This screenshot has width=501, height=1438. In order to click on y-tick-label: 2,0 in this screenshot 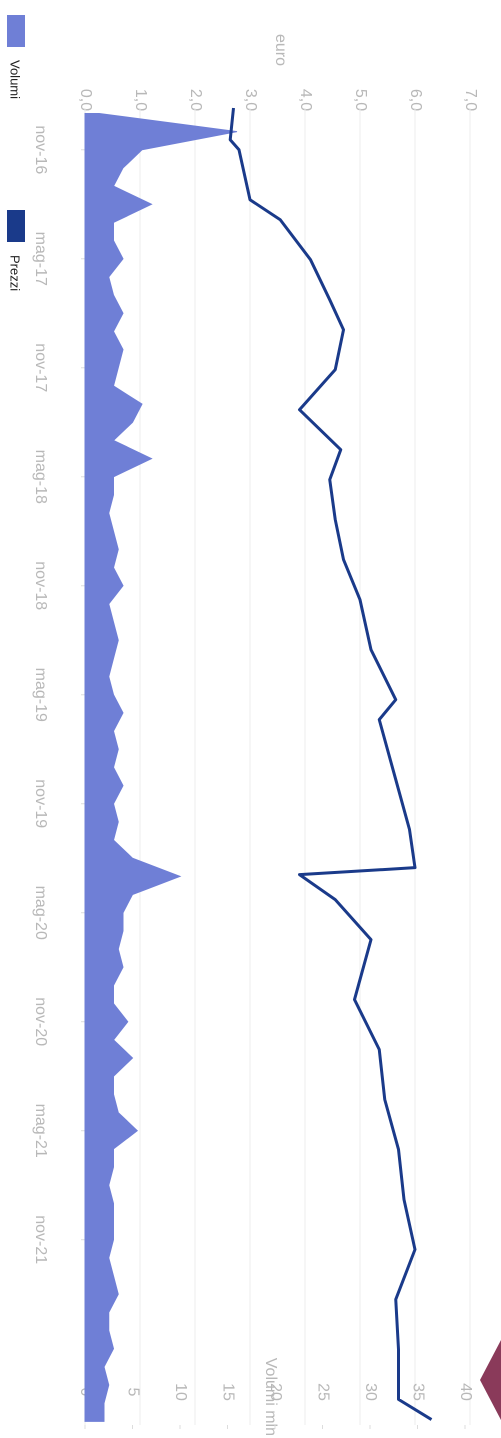, I will do `click(195, 100)`.